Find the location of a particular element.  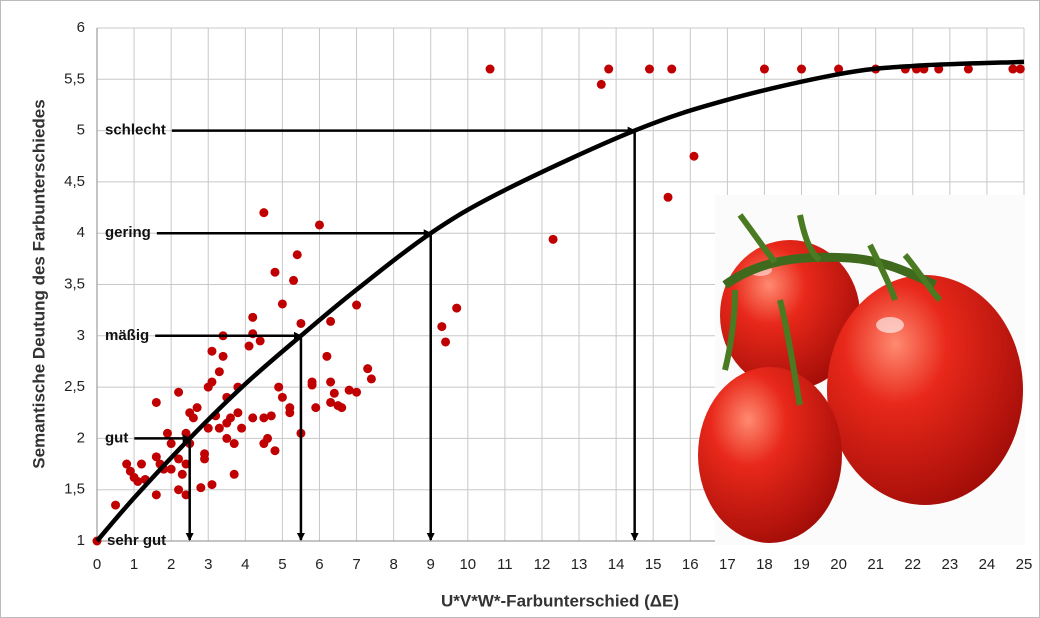

x-tick-label: 11 is located at coordinates (505, 564).